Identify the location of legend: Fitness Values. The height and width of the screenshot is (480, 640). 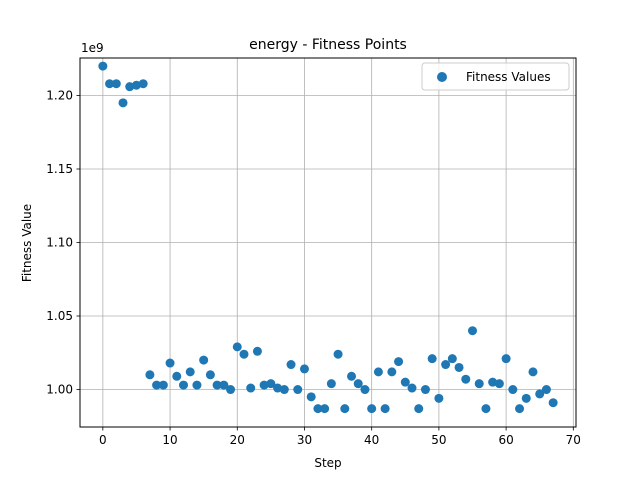
(495, 76).